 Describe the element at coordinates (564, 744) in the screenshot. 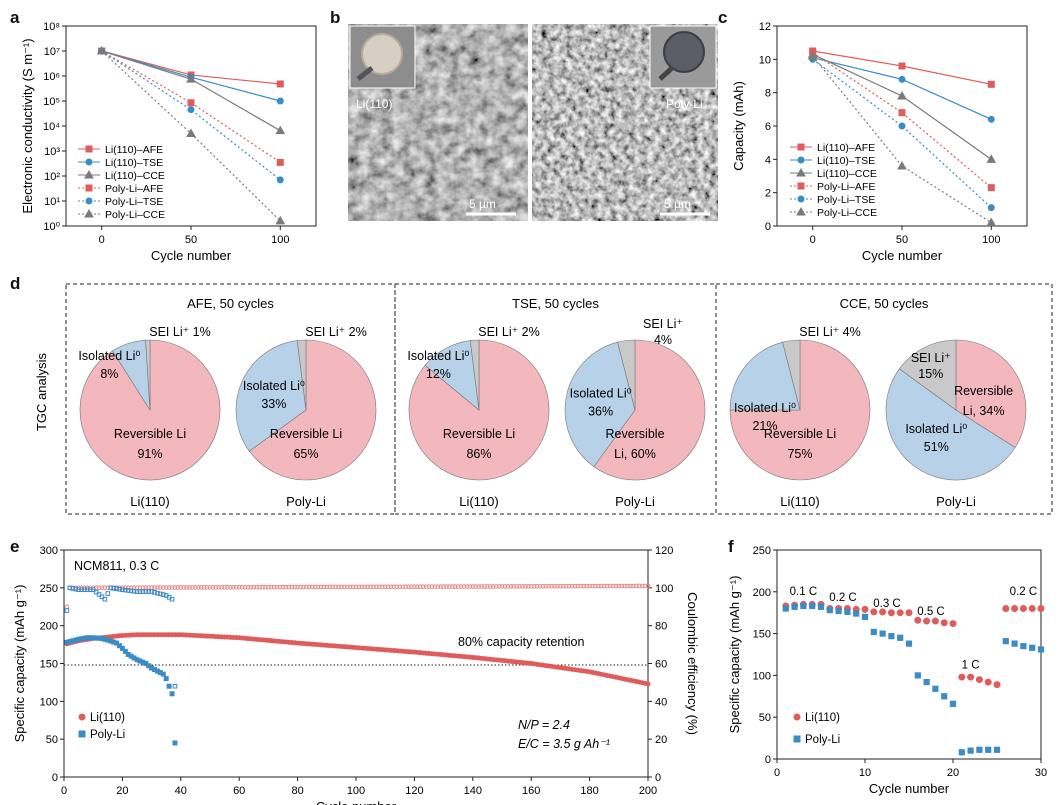

I see `ec-annotation: E/C = 3.5 g Ah⁻¹` at that location.